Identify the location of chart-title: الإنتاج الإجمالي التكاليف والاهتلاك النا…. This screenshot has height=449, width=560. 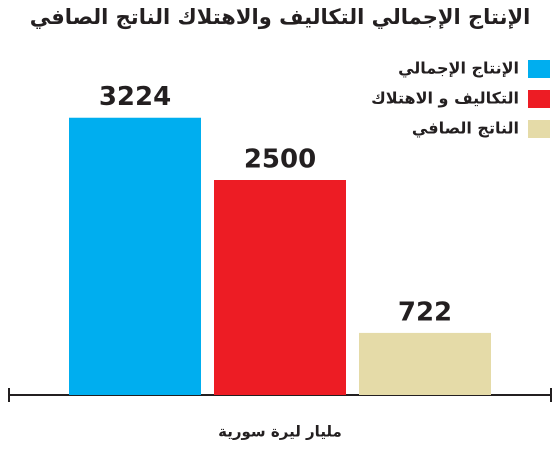
(280, 17).